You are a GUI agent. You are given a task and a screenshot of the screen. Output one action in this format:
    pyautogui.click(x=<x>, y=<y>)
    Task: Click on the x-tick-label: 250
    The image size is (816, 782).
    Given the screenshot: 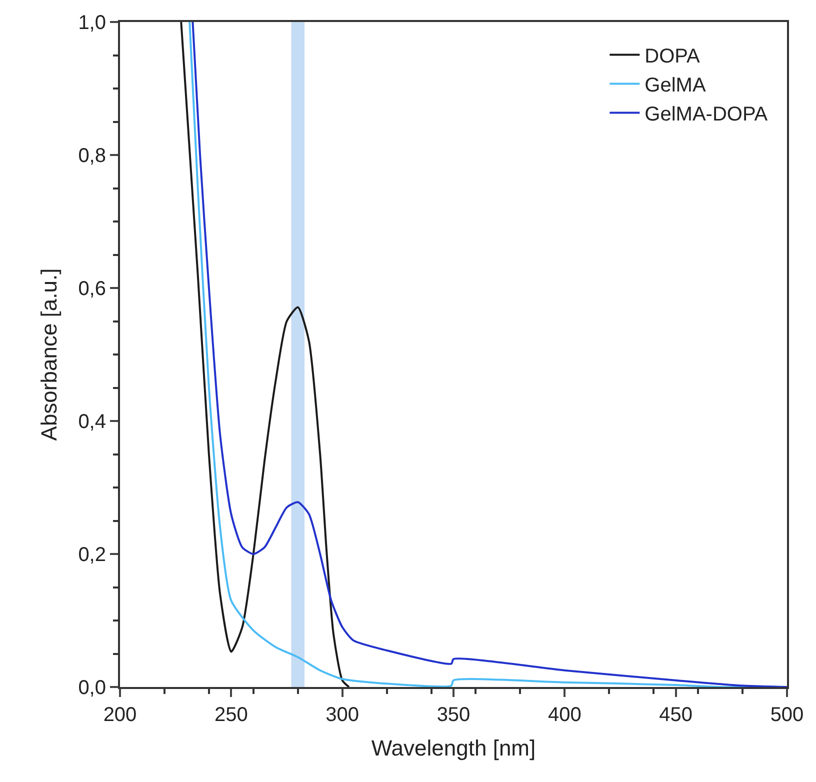 What is the action you would take?
    pyautogui.click(x=231, y=715)
    